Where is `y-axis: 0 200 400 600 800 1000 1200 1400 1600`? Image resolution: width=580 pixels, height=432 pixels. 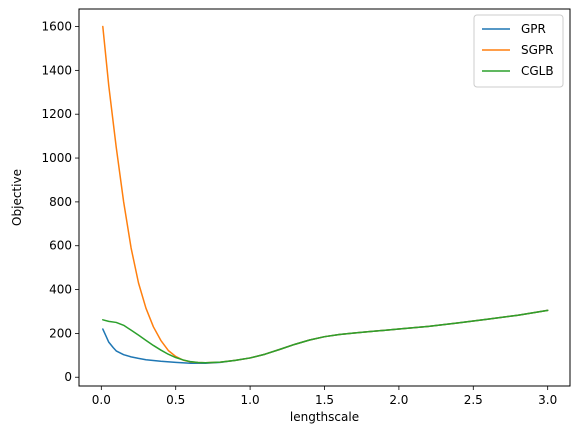 y-axis: 0 200 400 600 800 1000 1200 1400 1600 is located at coordinates (60, 202).